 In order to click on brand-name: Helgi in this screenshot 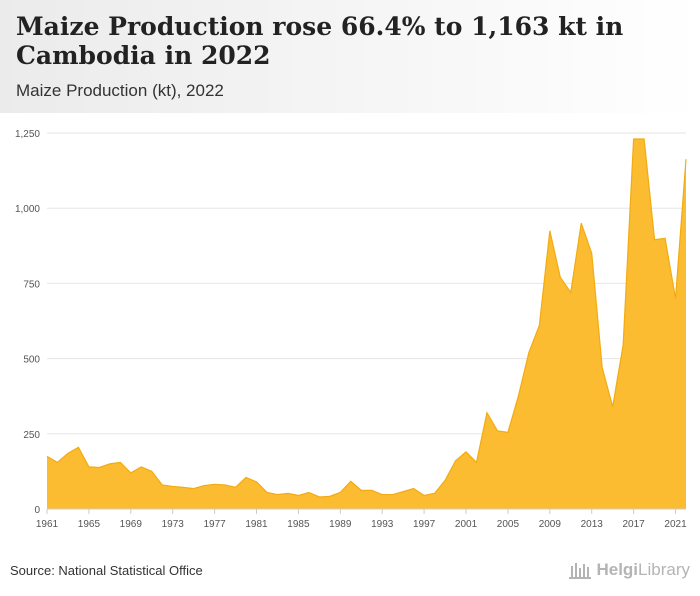, I will do `click(617, 569)`.